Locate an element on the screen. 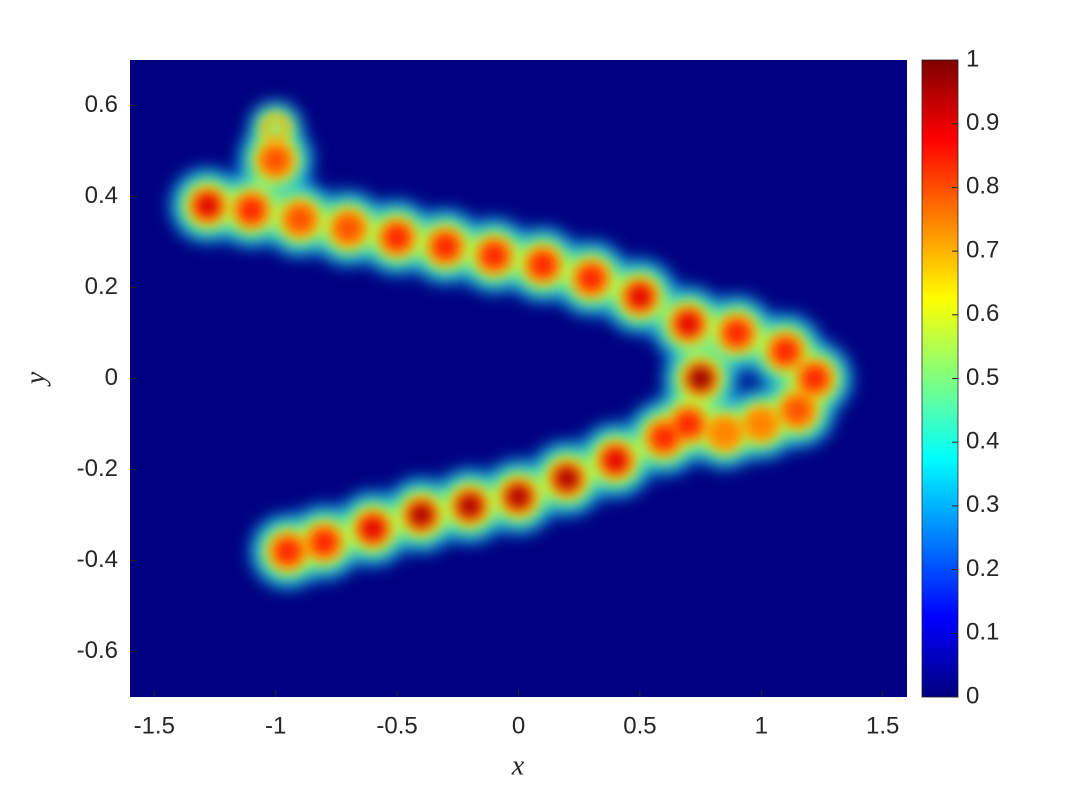  colorbar-tick-label: 0 is located at coordinates (972, 695).